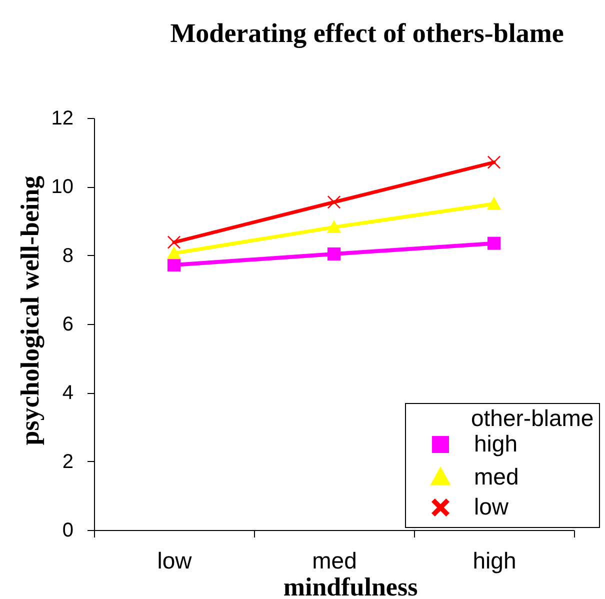 This screenshot has width=605, height=599. Describe the element at coordinates (496, 443) in the screenshot. I see `legend-label: high` at that location.